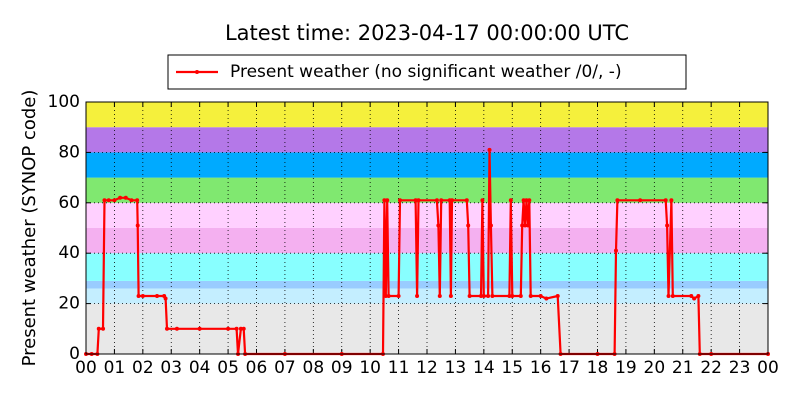  Describe the element at coordinates (427, 33) in the screenshot. I see `chart-title: Latest time: 2023-04-17 00:00:00 UTC` at that location.